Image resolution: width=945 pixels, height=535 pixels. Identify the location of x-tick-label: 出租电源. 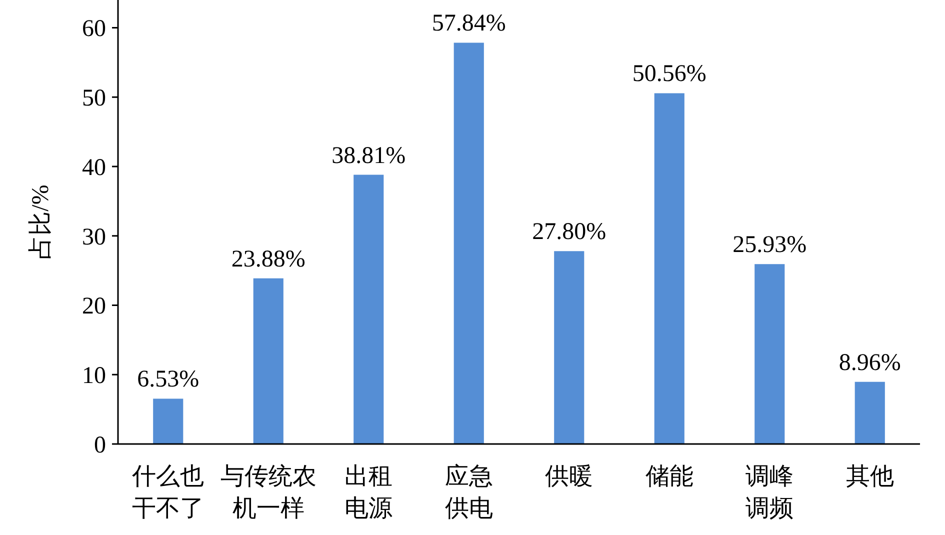
(368, 493).